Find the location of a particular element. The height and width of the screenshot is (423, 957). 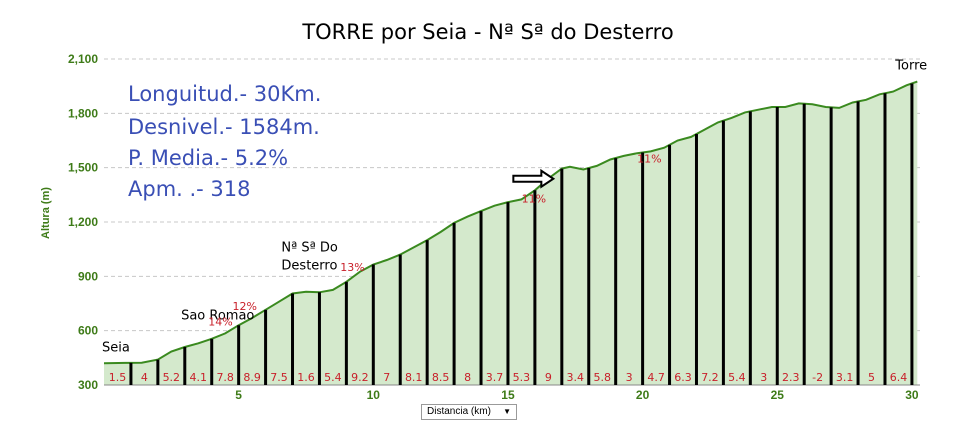

km-grade-label: 9 is located at coordinates (548, 377).